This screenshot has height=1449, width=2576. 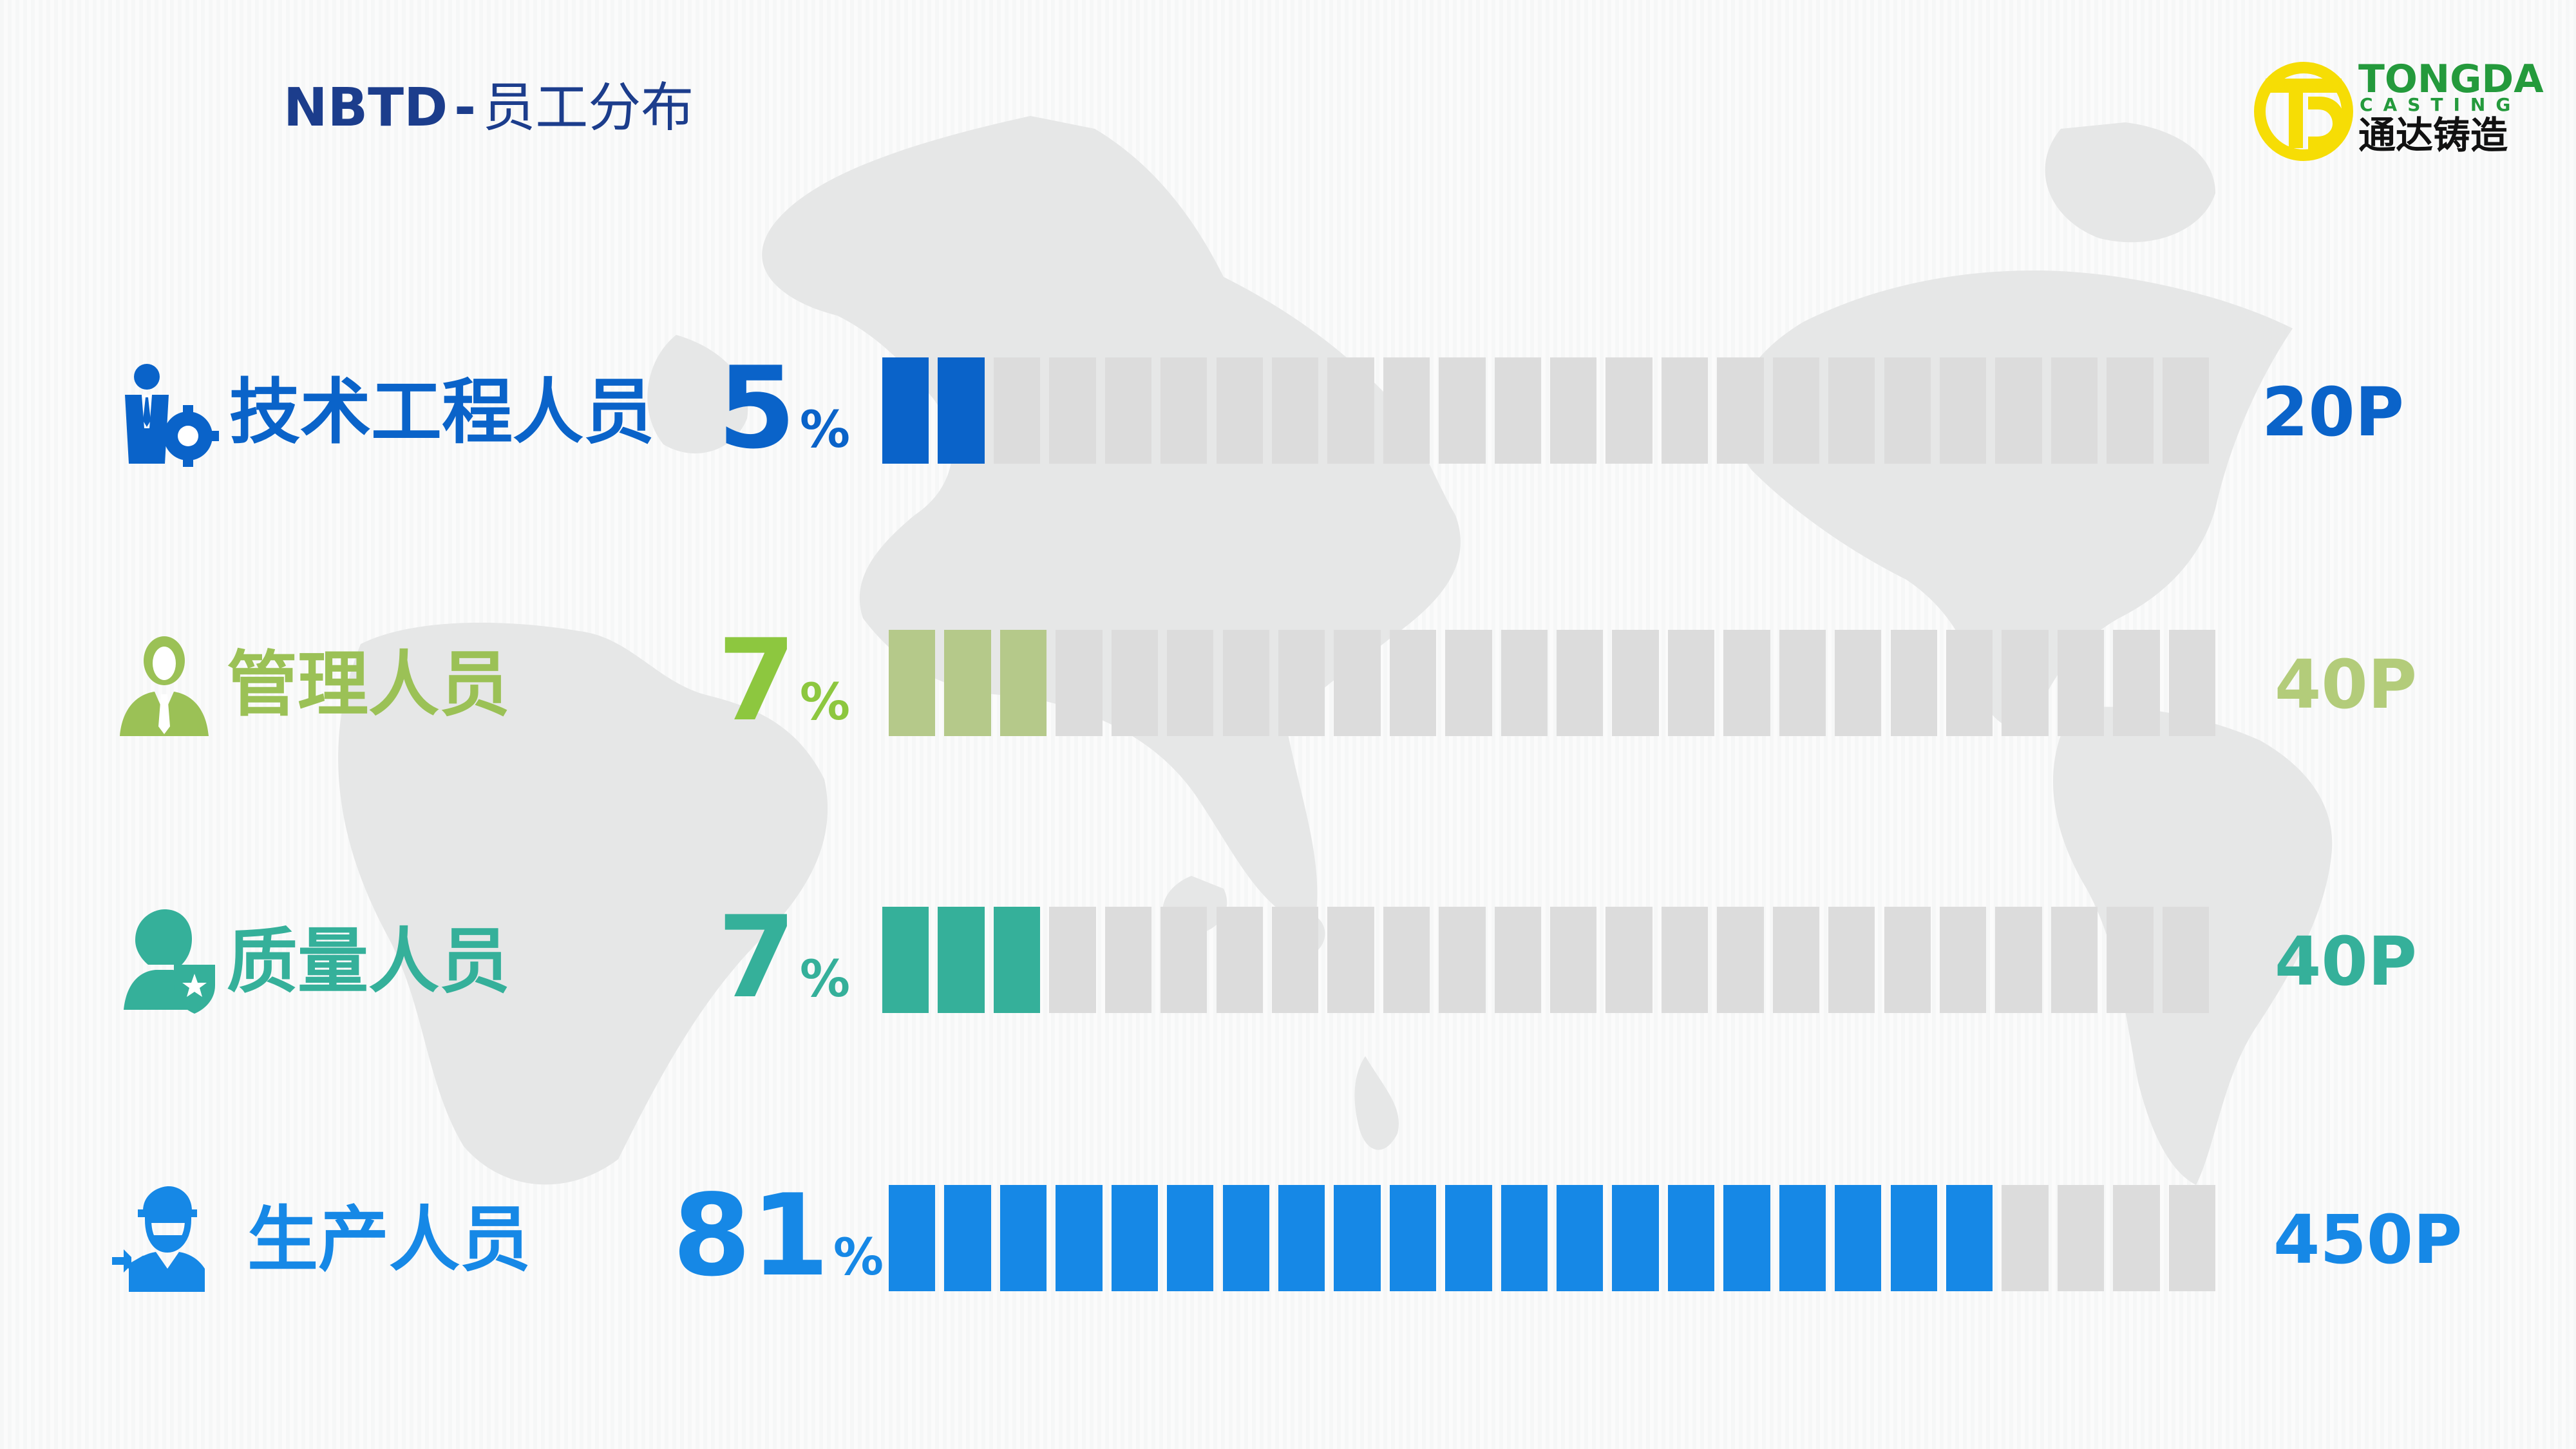 I want to click on row-count: 20P, so click(x=2333, y=412).